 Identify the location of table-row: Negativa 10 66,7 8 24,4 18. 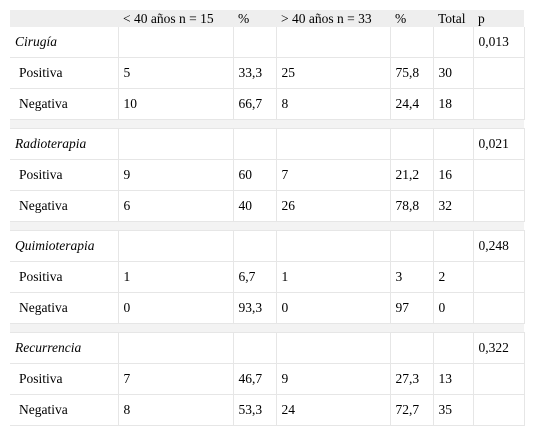
(267, 104).